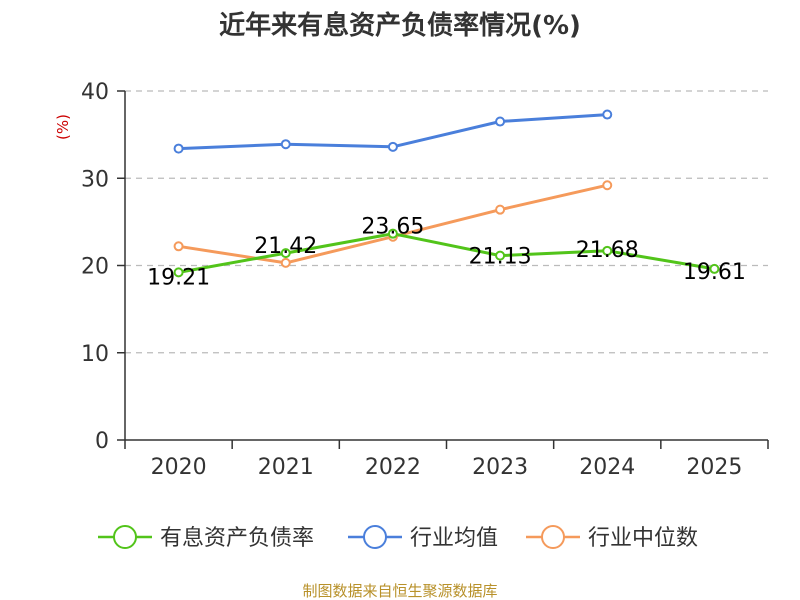  I want to click on data-labels: 19.21 21.42 23.65 21.13 21.68 19.61, so click(446, 253).